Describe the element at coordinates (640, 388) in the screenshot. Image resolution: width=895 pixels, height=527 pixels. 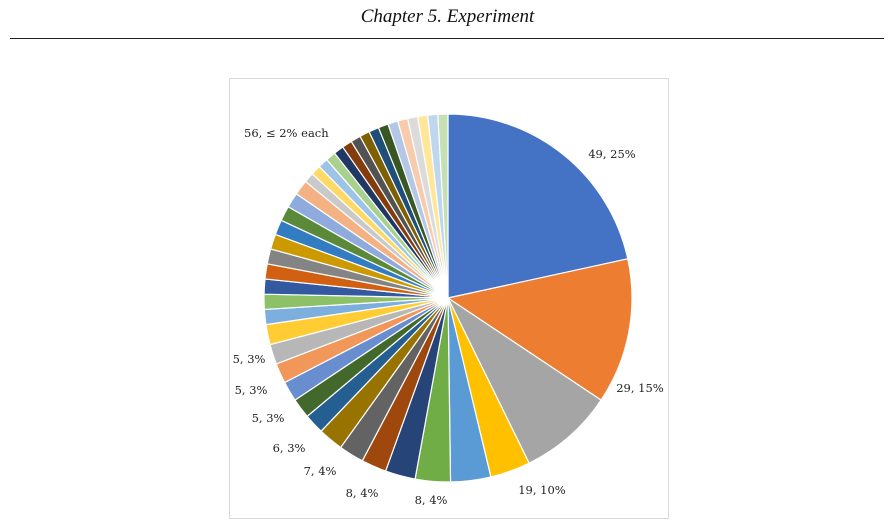
I see `slice-data-label: 29, 15%` at that location.